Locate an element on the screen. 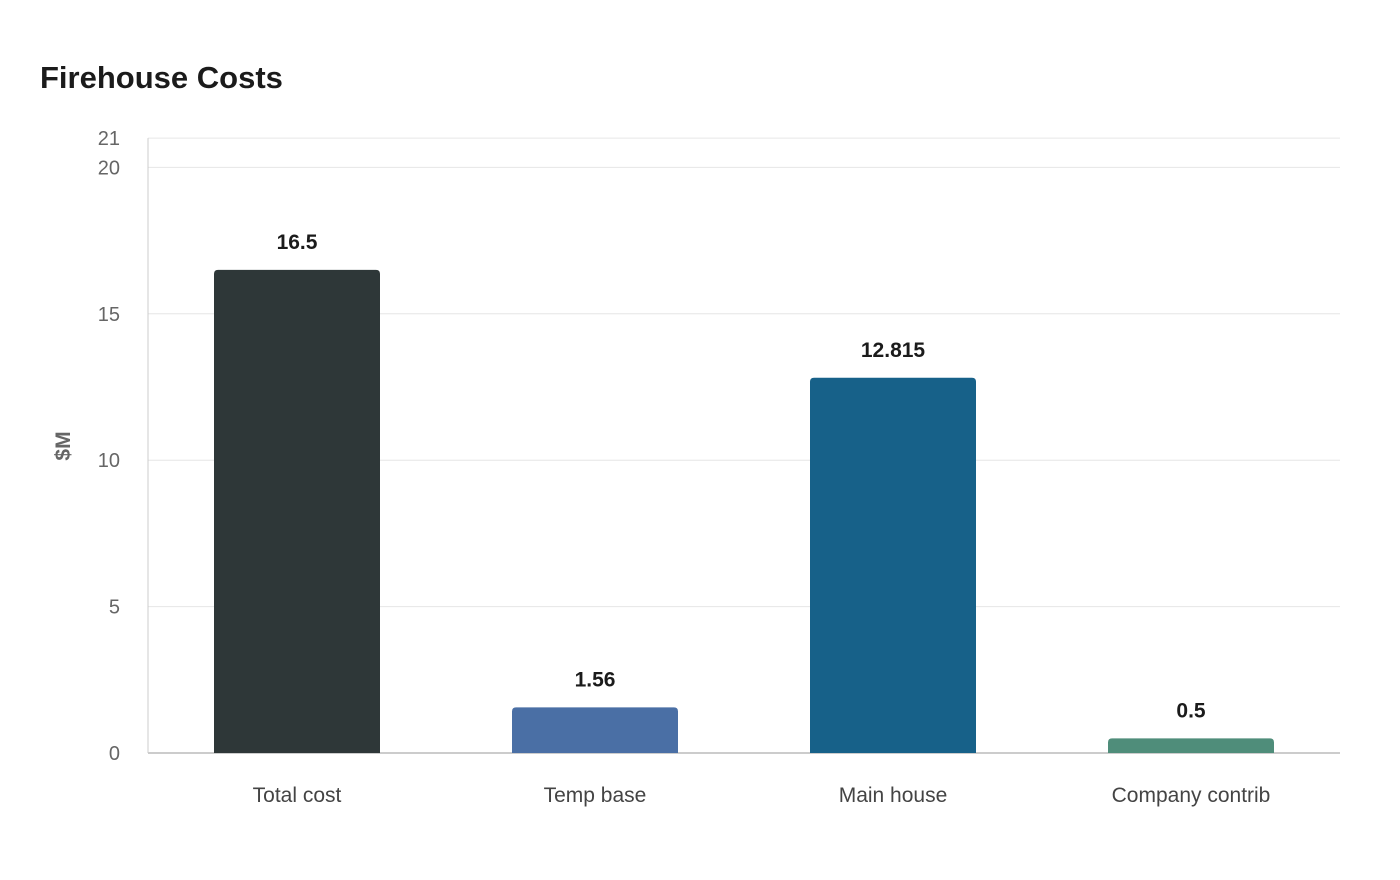 This screenshot has height=880, width=1400. category-label: Company contrib is located at coordinates (1191, 795).